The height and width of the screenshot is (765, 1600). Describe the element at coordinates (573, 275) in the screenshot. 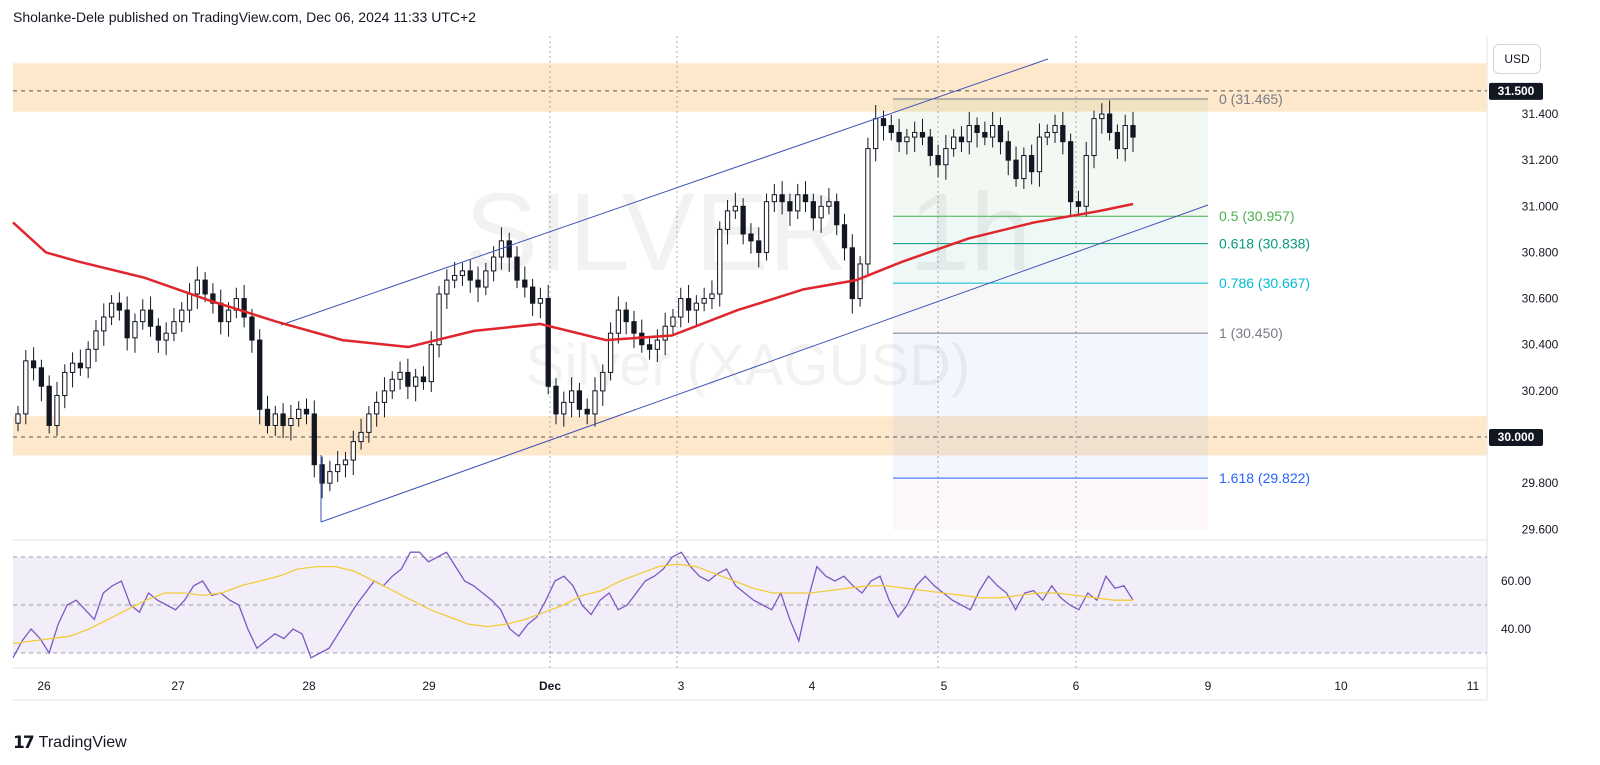

I see `moving-average-line` at that location.